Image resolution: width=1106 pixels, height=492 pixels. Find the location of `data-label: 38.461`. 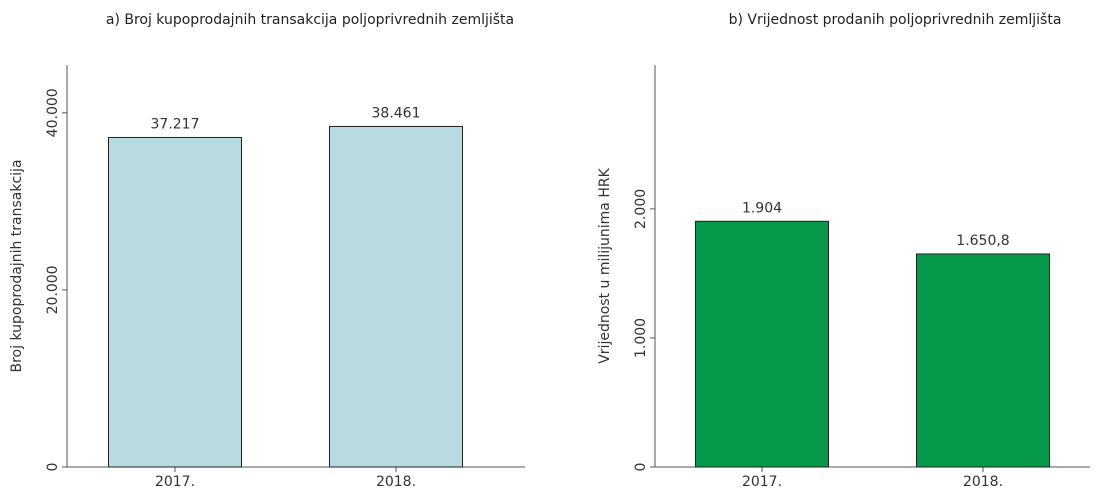

data-label: 38.461 is located at coordinates (396, 113).